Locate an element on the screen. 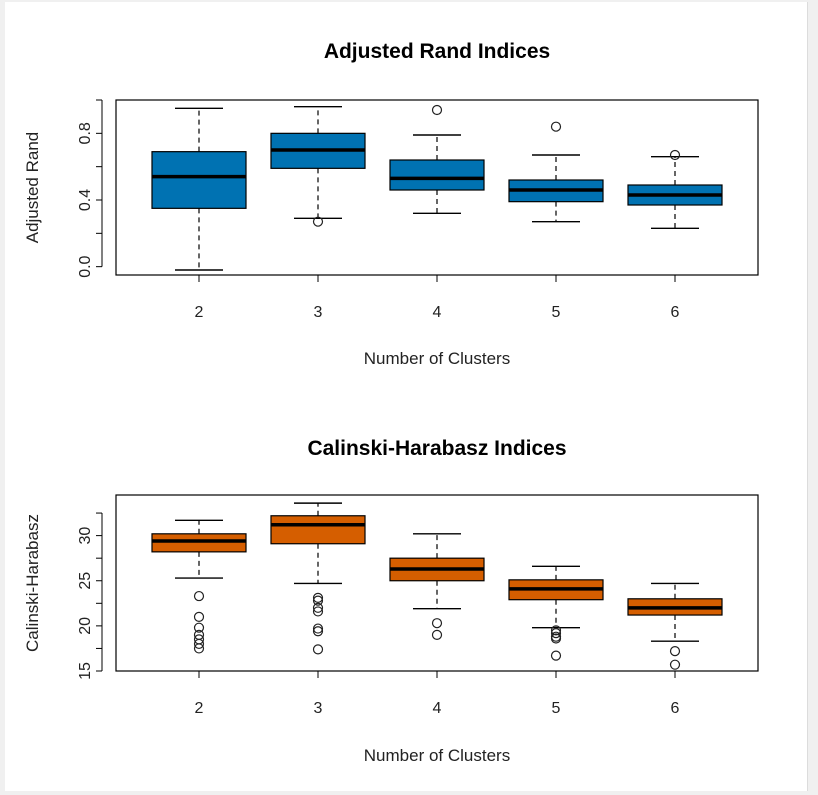 This screenshot has width=818, height=795. chart-title: Adjusted Rand Indices is located at coordinates (437, 51).